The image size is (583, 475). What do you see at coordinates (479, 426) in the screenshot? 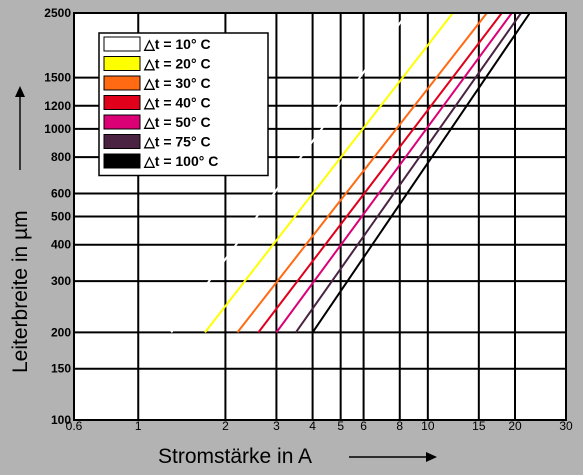
I see `x-tick-label: 15` at bounding box center [479, 426].